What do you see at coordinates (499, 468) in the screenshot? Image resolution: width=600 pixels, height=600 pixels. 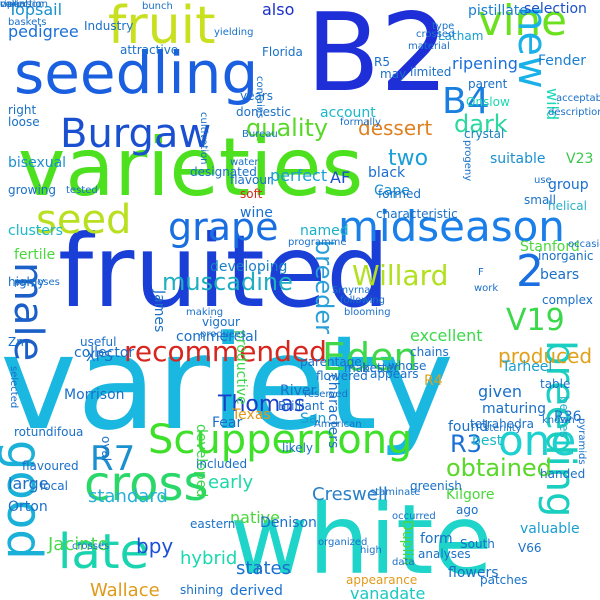 I see `cloud-word: obtained` at bounding box center [499, 468].